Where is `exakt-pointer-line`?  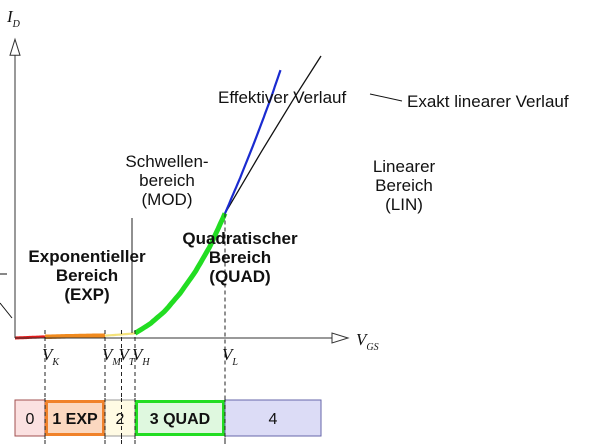 exakt-pointer-line is located at coordinates (386, 97).